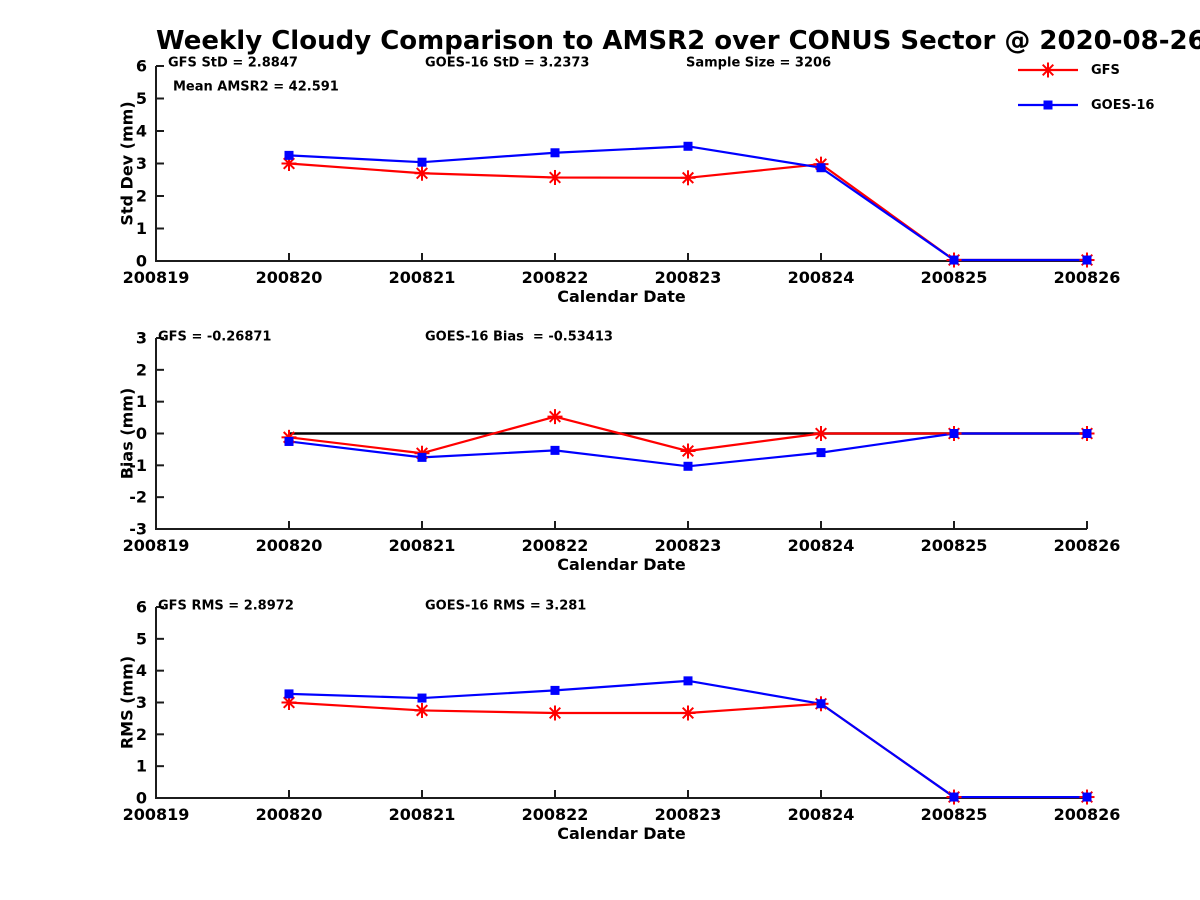 The width and height of the screenshot is (1200, 900). What do you see at coordinates (507, 63) in the screenshot?
I see `annotation-goes16-std: GOES-16 StD = 3.2373` at bounding box center [507, 63].